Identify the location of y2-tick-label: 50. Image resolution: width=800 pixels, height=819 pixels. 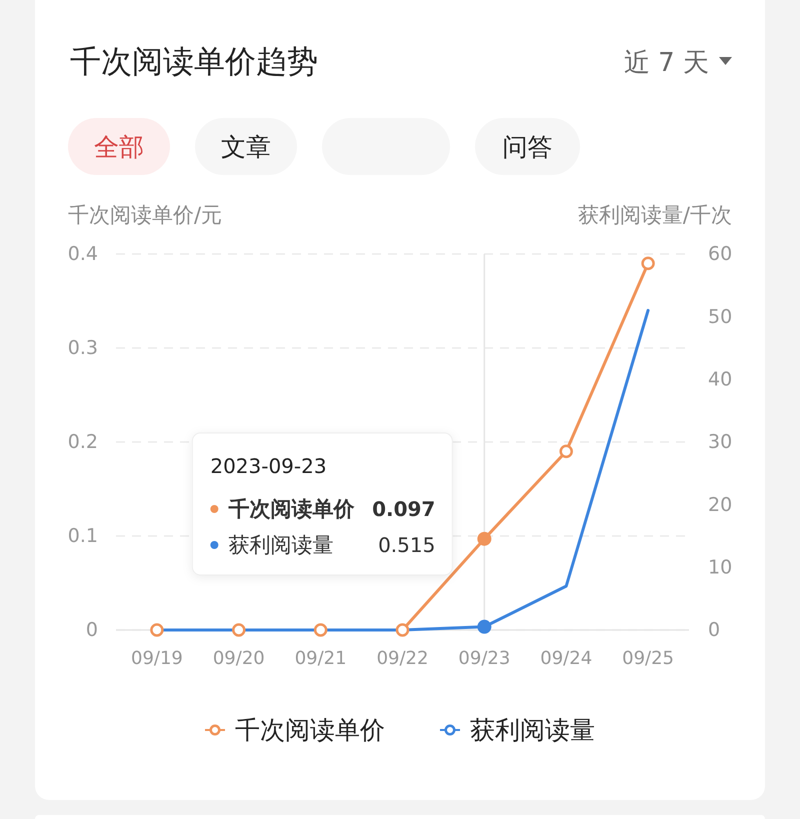
(720, 317).